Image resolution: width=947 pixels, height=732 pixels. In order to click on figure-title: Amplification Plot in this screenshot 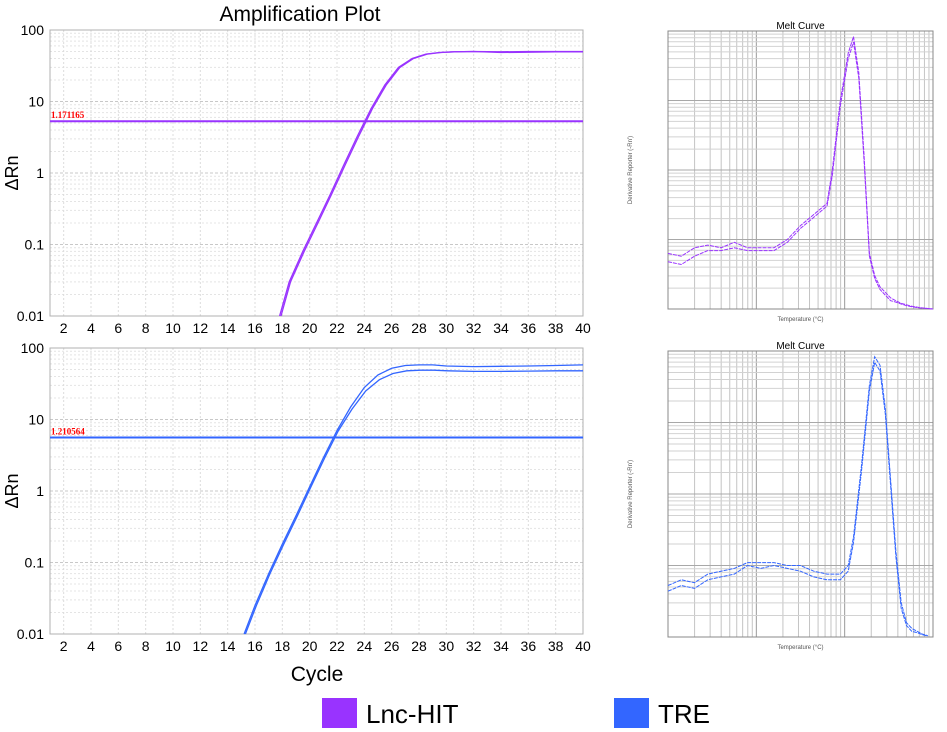, I will do `click(299, 14)`.